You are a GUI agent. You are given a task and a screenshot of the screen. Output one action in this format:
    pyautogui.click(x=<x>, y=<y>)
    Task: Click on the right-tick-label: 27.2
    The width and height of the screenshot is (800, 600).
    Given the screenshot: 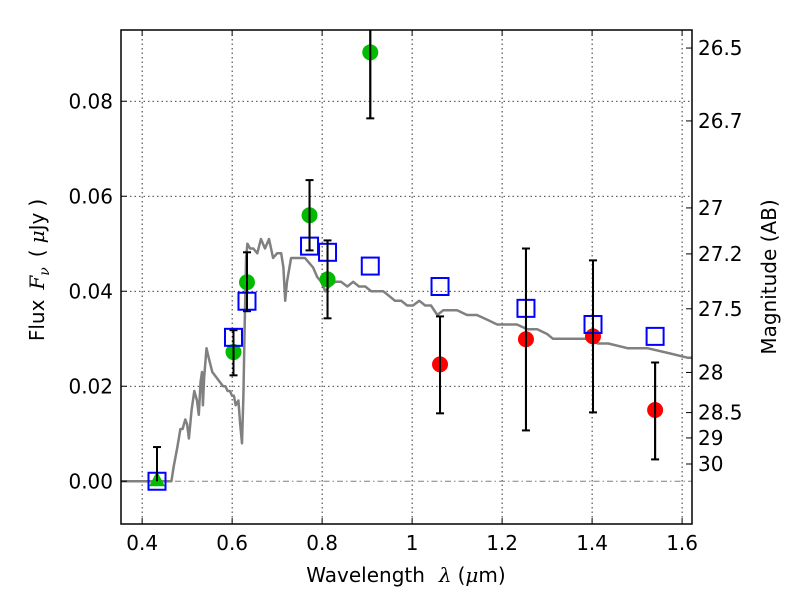 What is the action you would take?
    pyautogui.click(x=720, y=254)
    